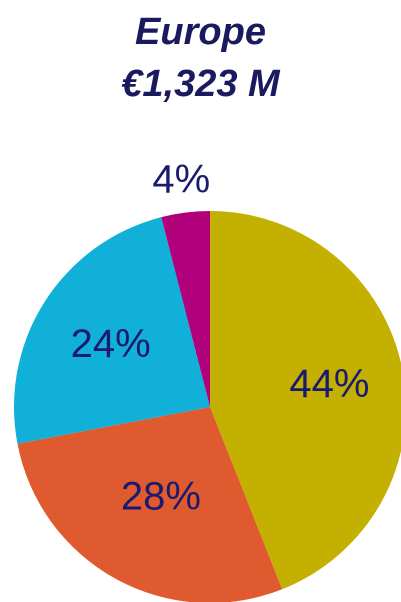  What do you see at coordinates (161, 496) in the screenshot?
I see `slice-label-2: 28%` at bounding box center [161, 496].